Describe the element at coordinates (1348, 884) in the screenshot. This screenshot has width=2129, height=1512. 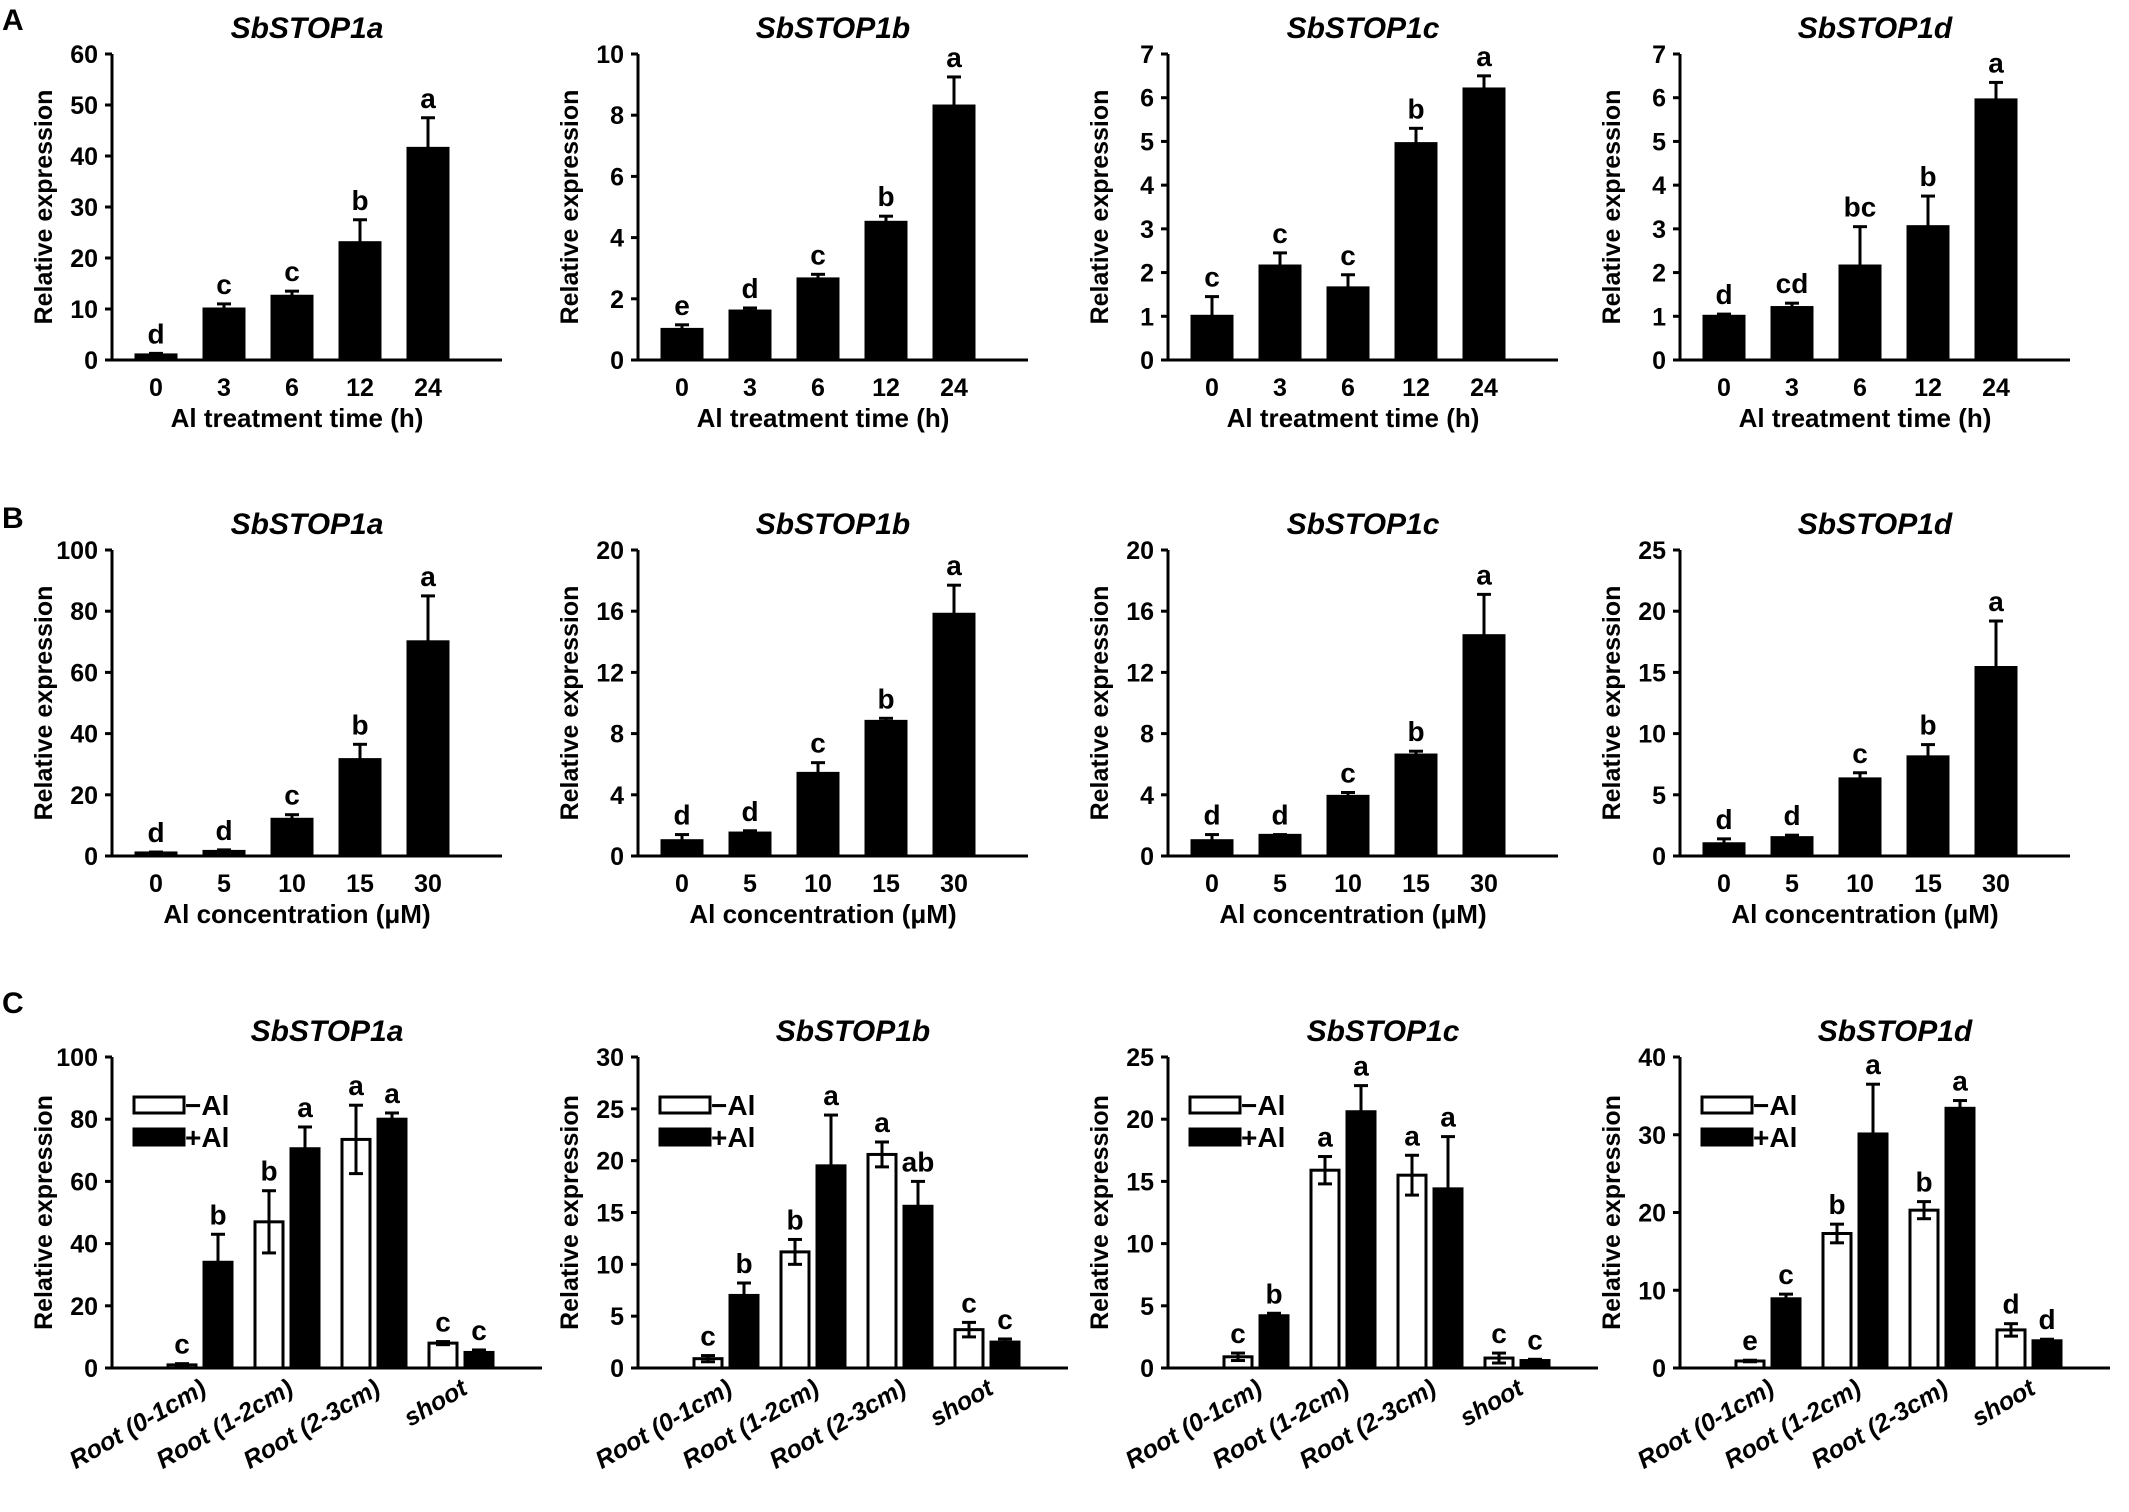
I see `x-tick-label: 10` at that location.